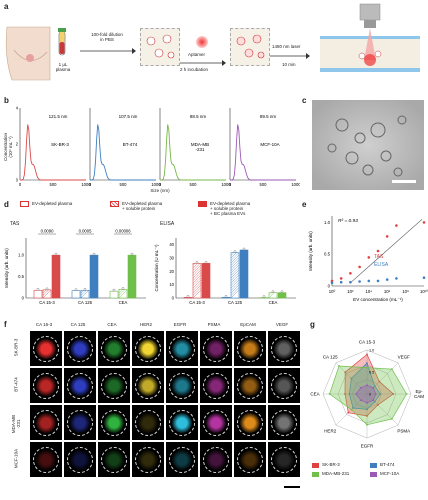 Image resolution: width=428 pixels, height=500 pixels. I want to click on g-legend-label: MCF-10A, so click(390, 473).